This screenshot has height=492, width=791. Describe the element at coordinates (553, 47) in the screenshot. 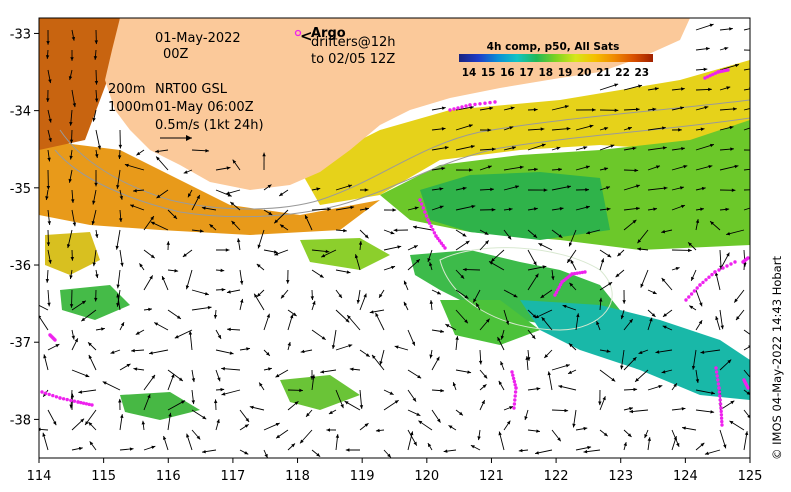

I see `colorbar-title: 4h comp, p50, All Sats` at that location.